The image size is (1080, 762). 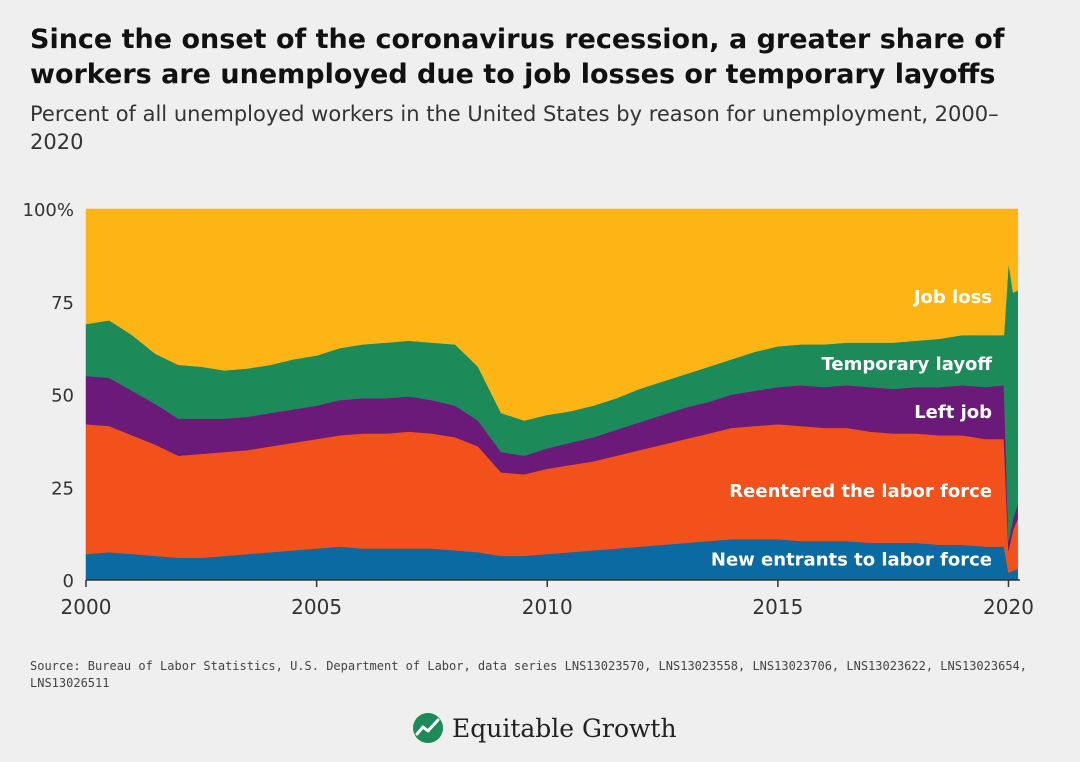 I want to click on x-tick-label: 2015, so click(x=777, y=607).